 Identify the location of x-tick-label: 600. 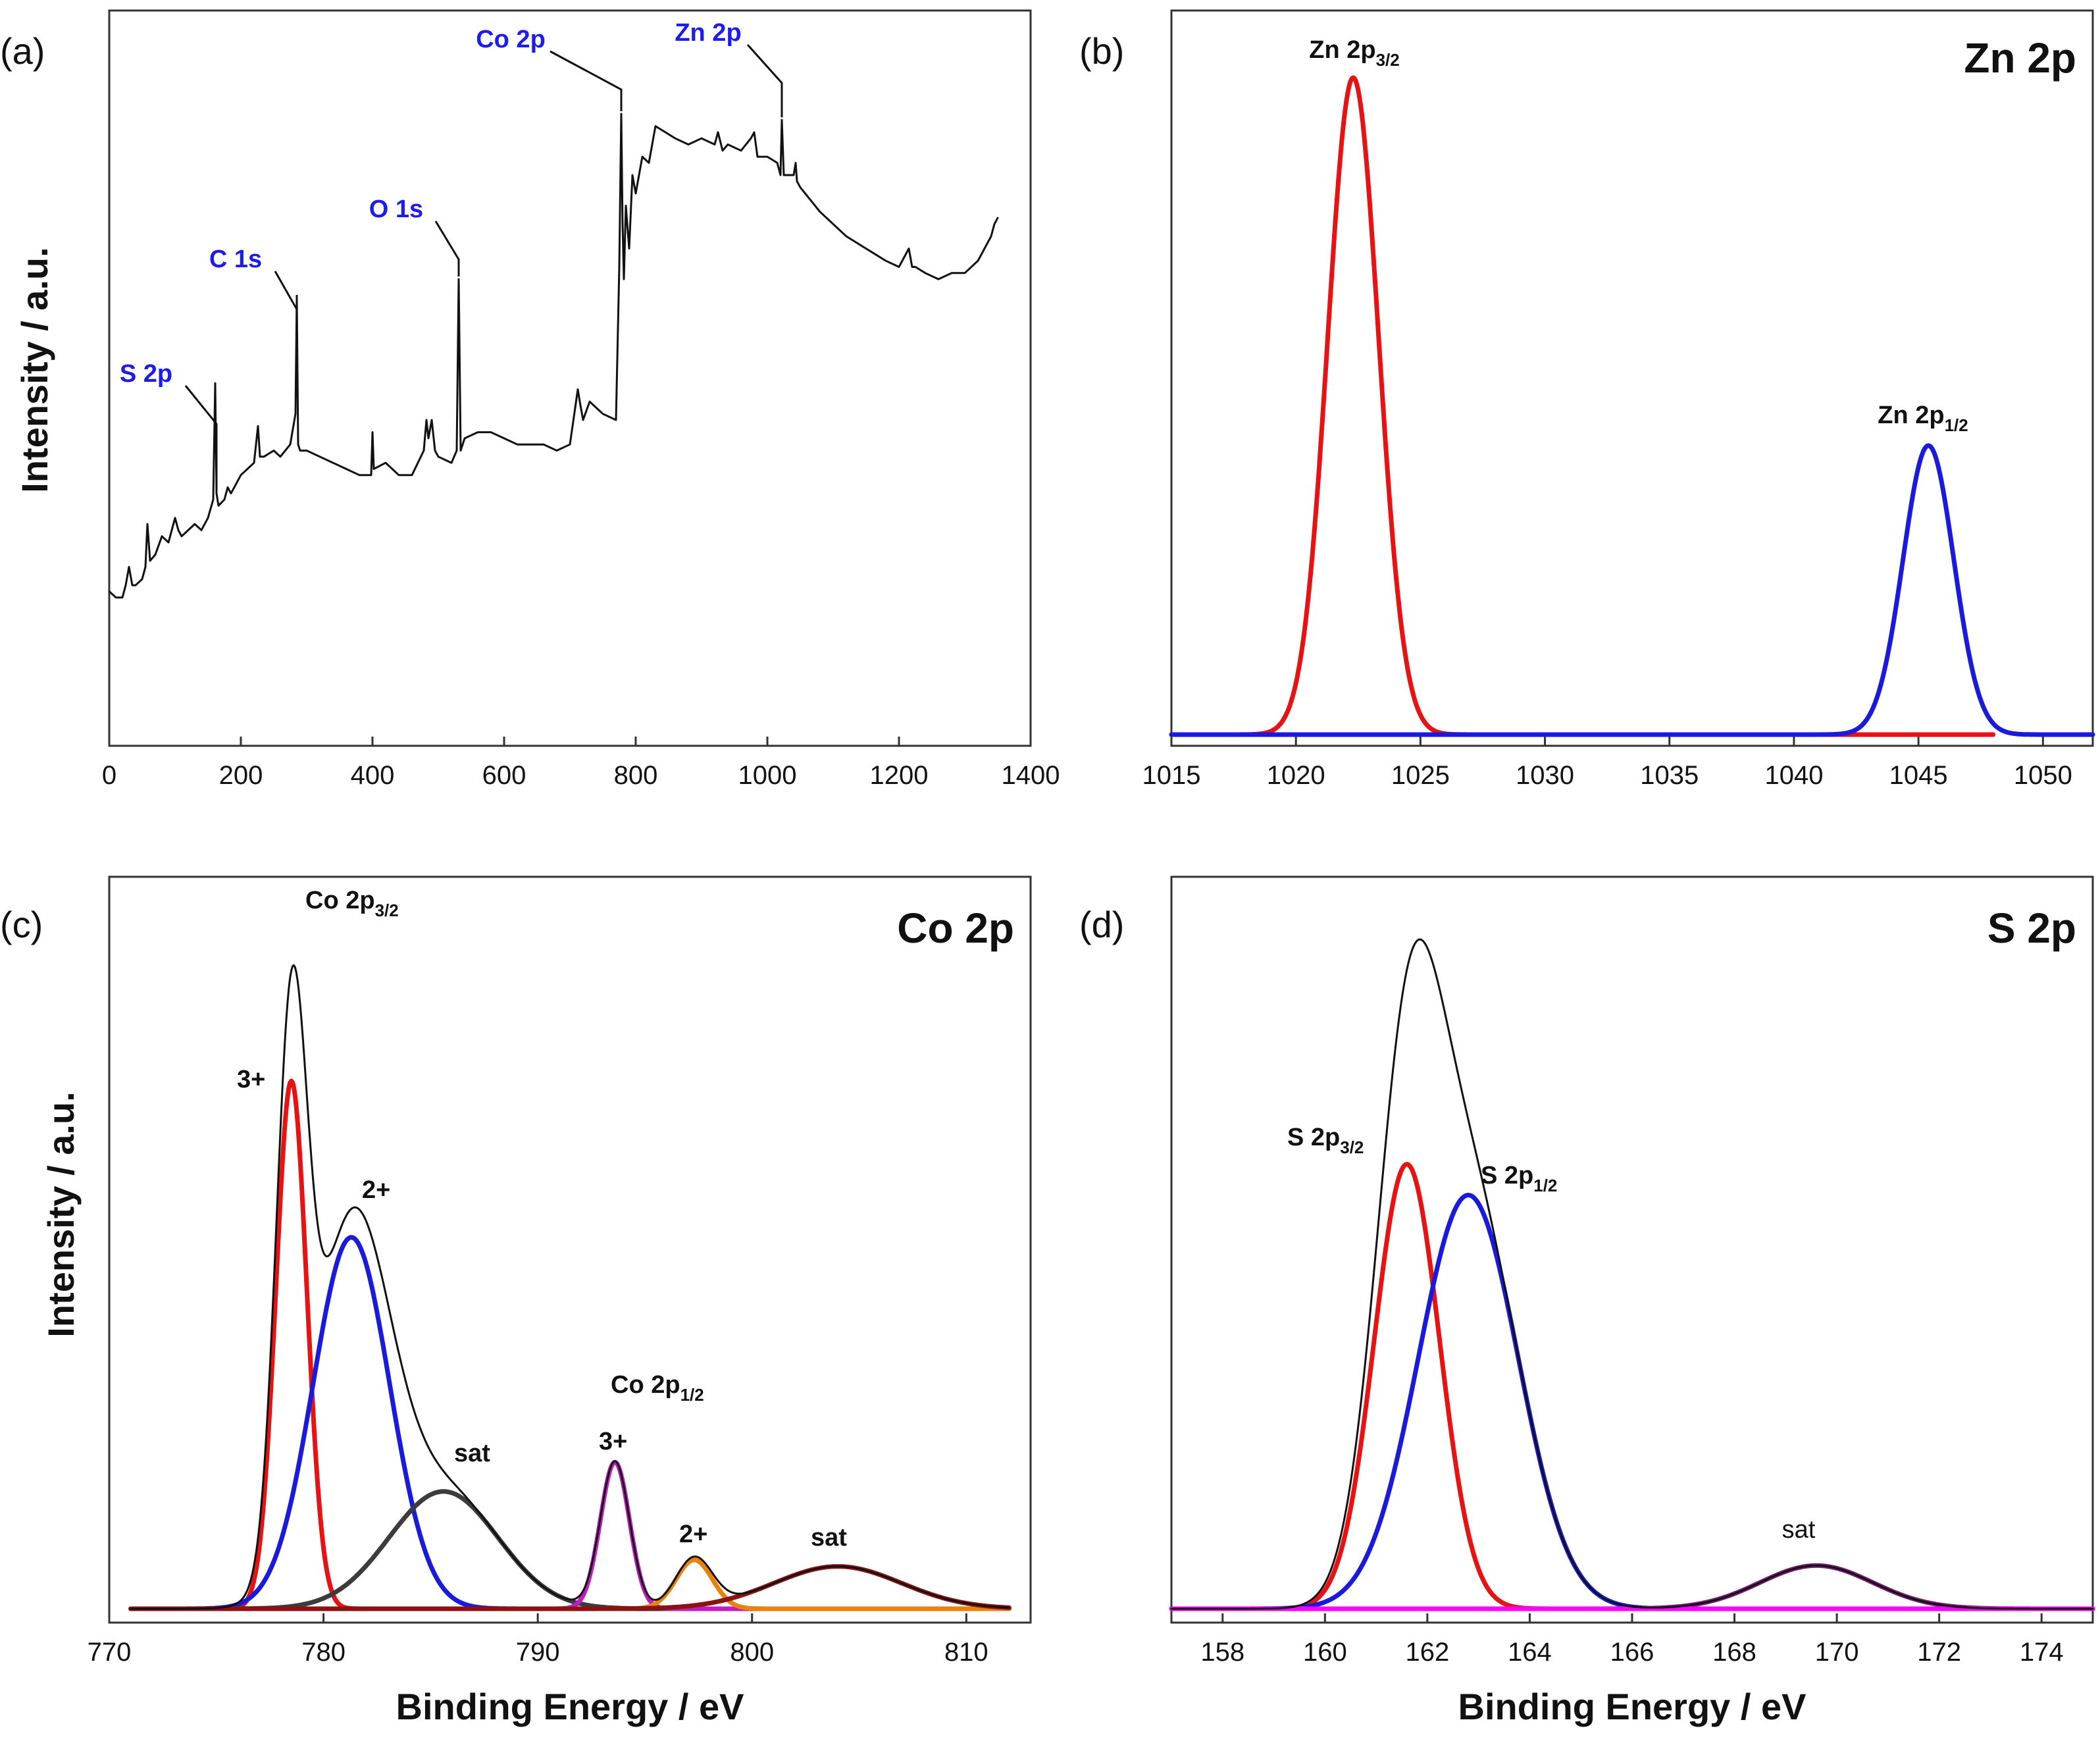
(504, 776).